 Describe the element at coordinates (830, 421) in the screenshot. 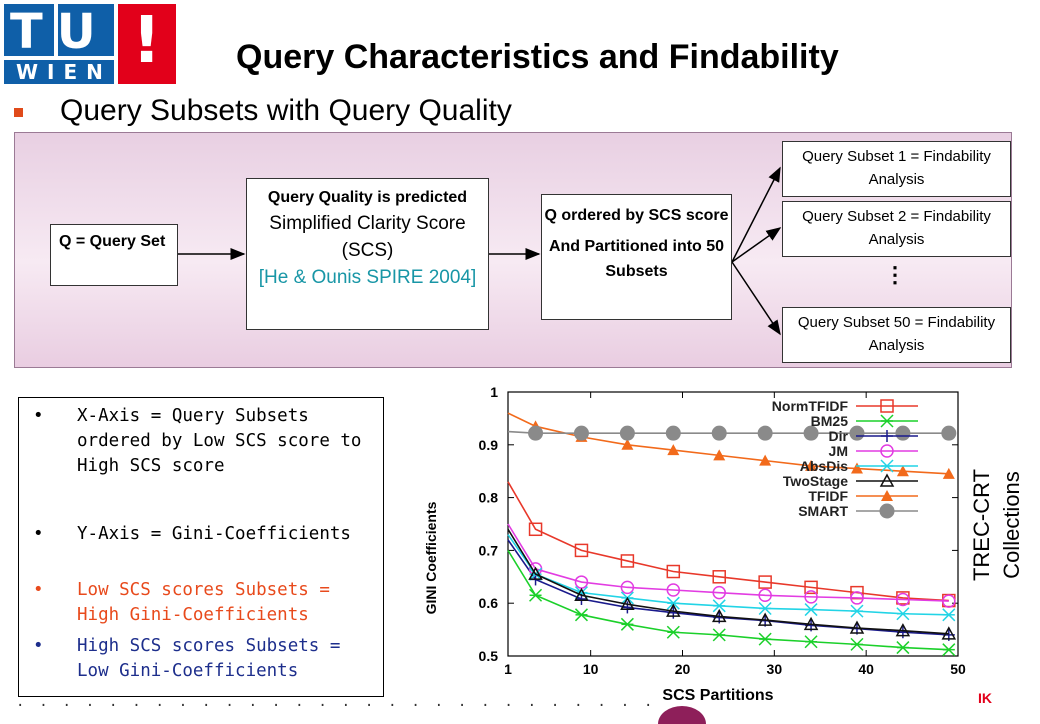

I see `legend-label: BM25` at that location.